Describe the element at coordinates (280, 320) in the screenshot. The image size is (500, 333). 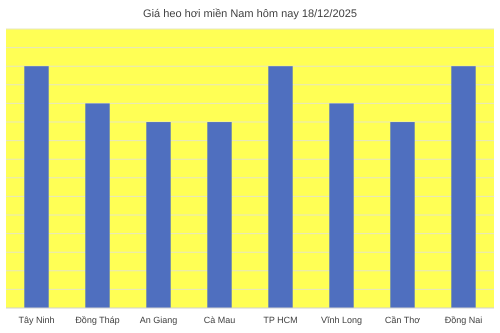
I see `x-tick-label: TP HCM` at that location.